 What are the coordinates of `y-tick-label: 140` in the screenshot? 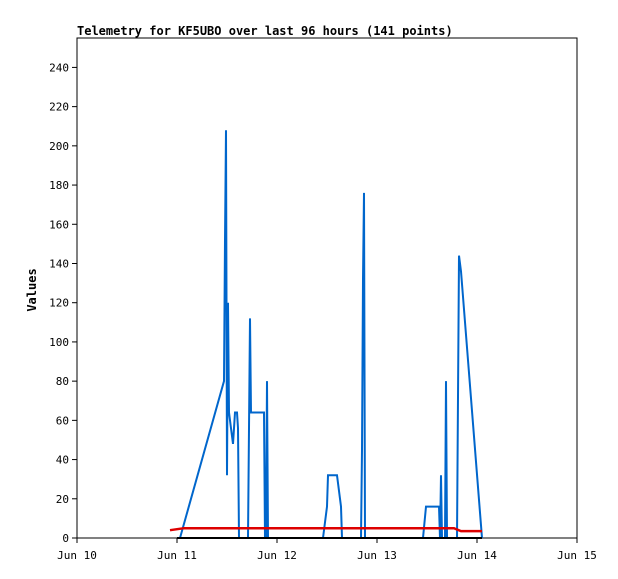 It's located at (59, 263).